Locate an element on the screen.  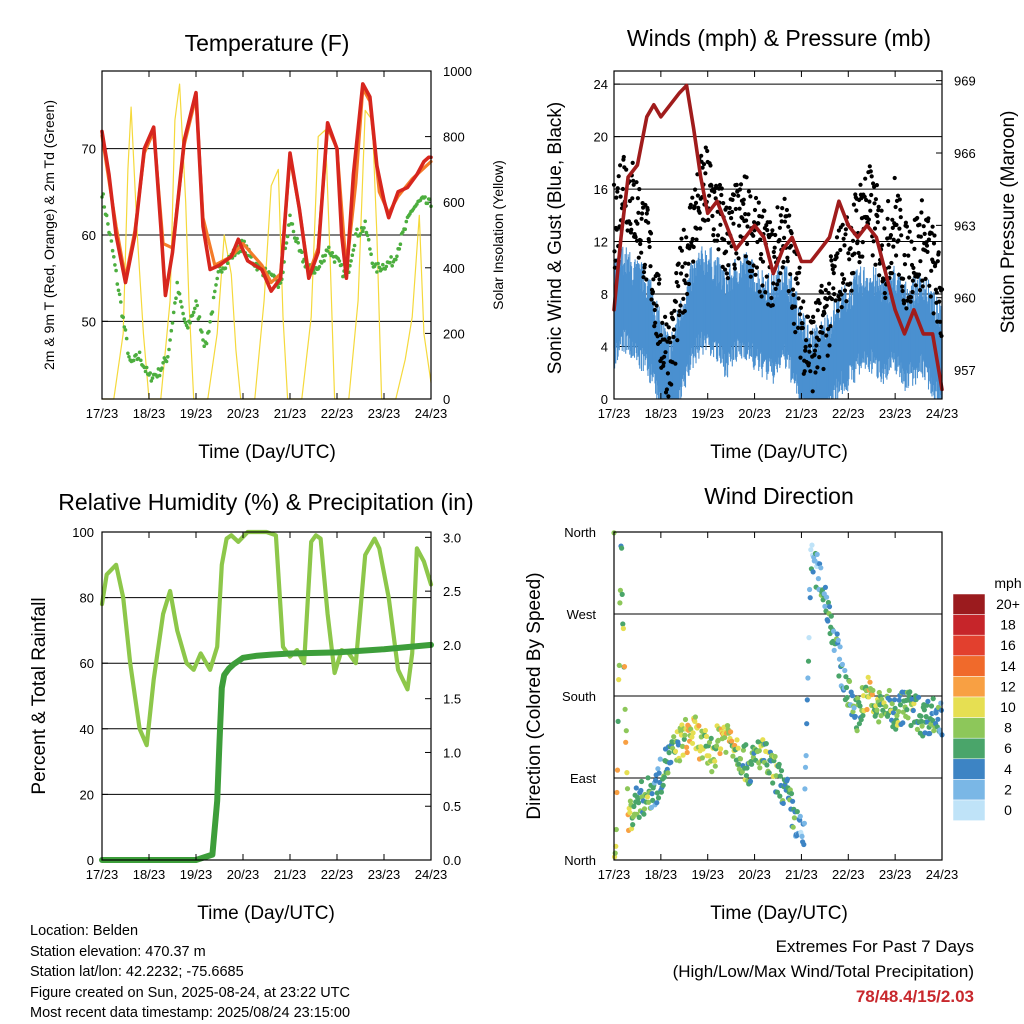
dewpoint-series is located at coordinates (266, 287).